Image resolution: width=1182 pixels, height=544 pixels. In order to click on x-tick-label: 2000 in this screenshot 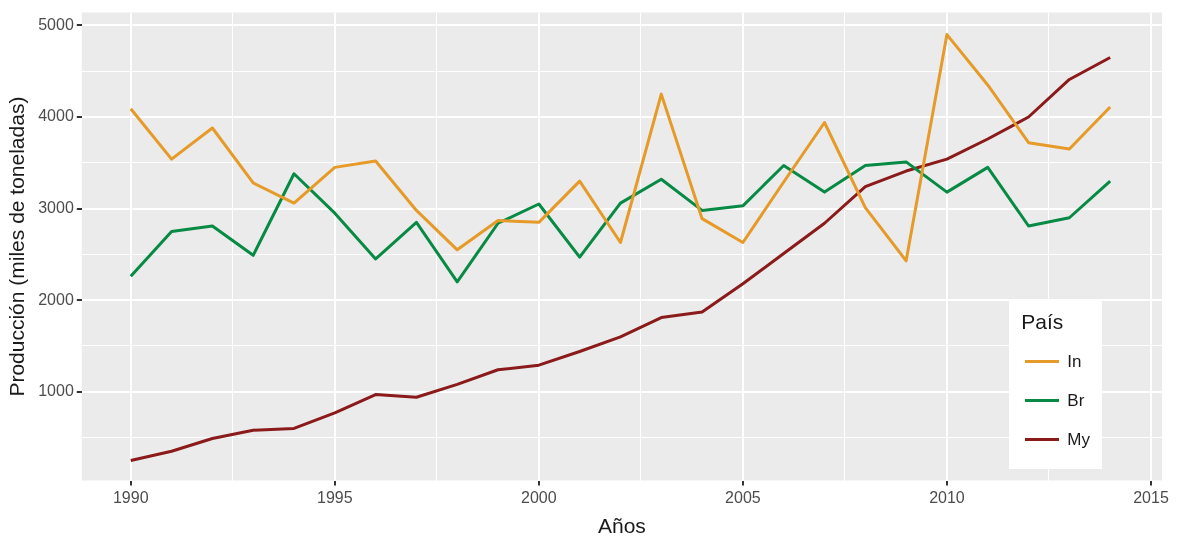, I will do `click(539, 497)`.